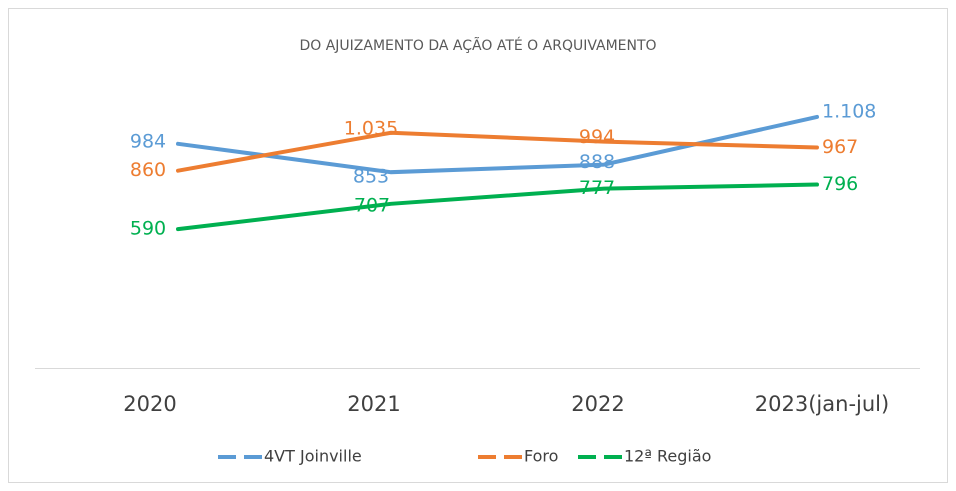  I want to click on data-label: 590, so click(148, 229).